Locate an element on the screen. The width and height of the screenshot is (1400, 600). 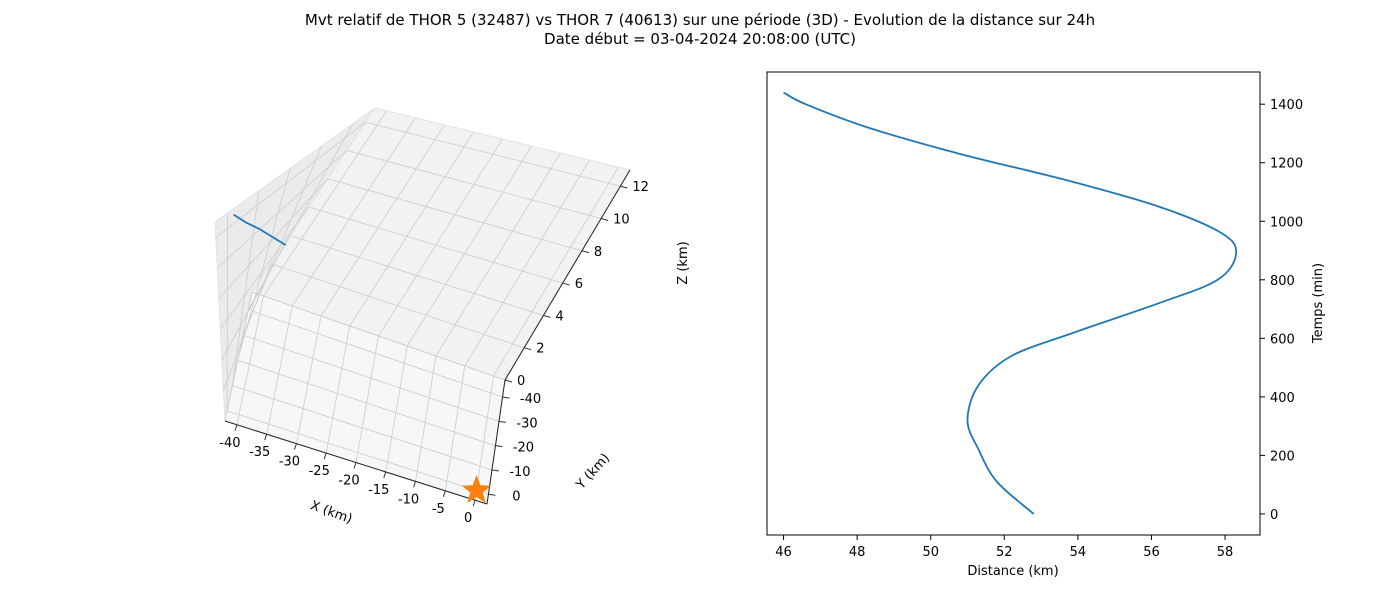
x-tick-label: -10 is located at coordinates (408, 499).